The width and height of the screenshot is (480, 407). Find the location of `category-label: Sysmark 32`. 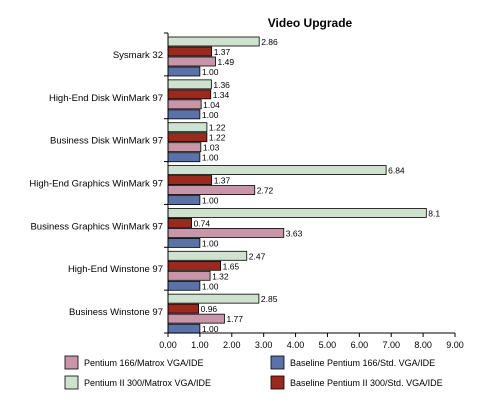

category-label: Sysmark 32 is located at coordinates (138, 55).